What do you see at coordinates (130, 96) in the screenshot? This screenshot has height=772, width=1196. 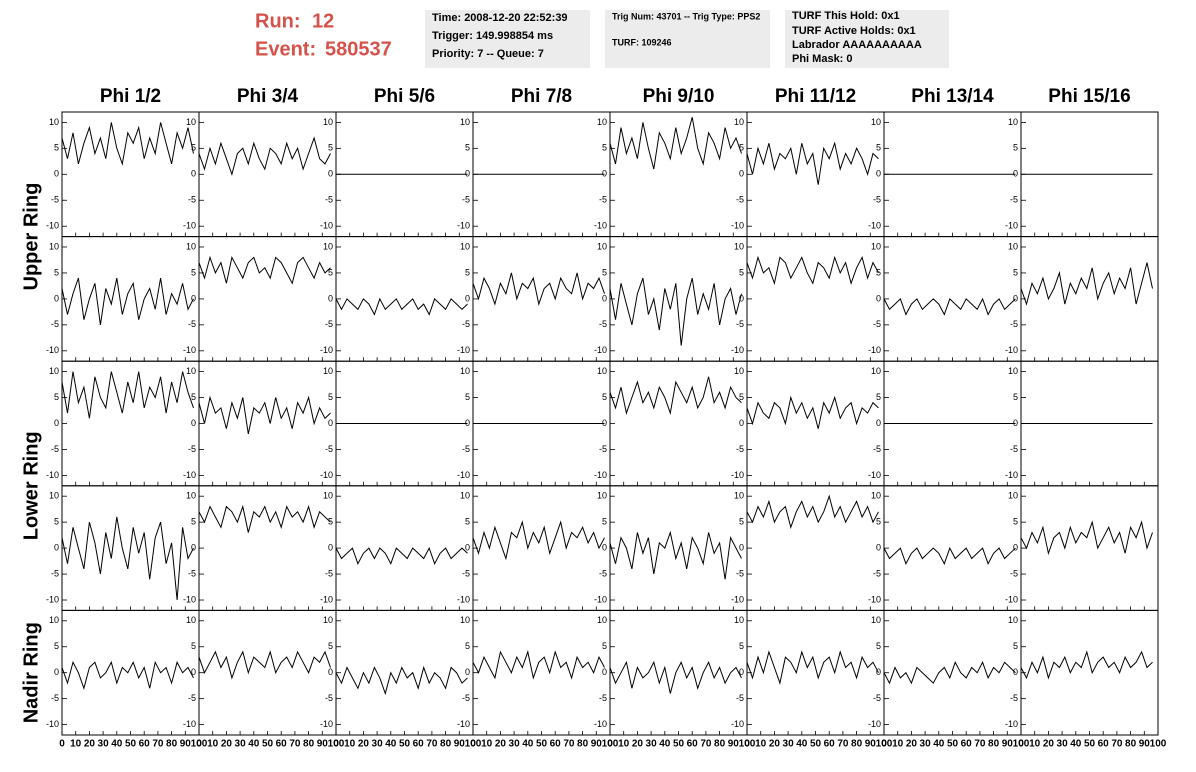 I see `column-title: Phi 1/2` at bounding box center [130, 96].